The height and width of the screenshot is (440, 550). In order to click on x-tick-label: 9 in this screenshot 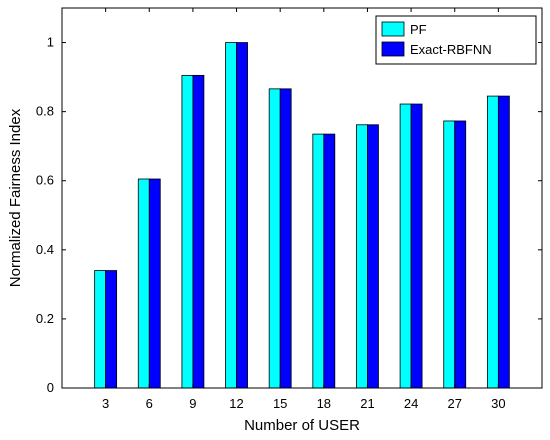, I will do `click(192, 403)`.